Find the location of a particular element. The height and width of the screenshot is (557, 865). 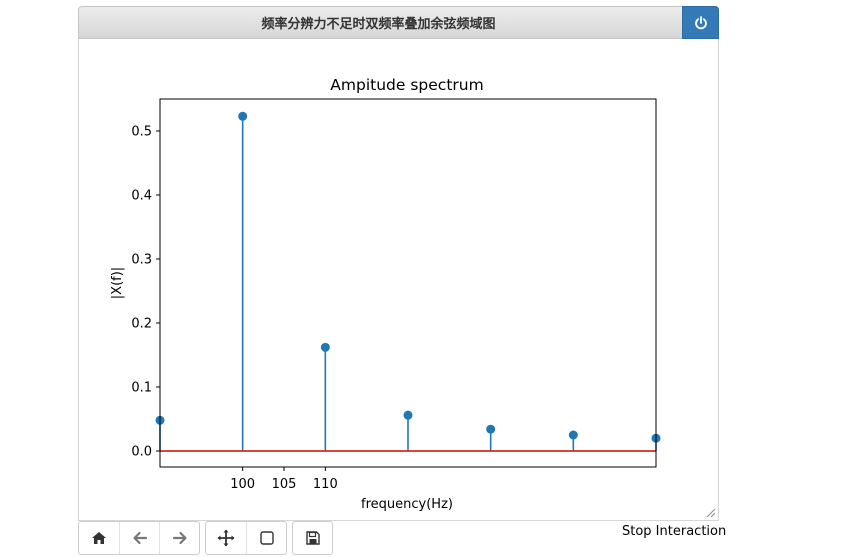

pan-button is located at coordinates (226, 538).